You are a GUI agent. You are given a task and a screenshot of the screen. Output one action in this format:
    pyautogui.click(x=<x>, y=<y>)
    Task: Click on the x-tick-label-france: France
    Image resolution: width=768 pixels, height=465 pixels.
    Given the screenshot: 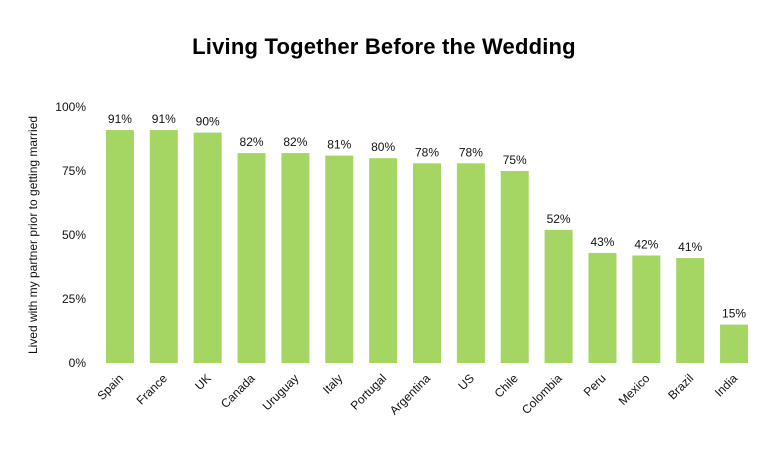 What is the action you would take?
    pyautogui.click(x=152, y=389)
    